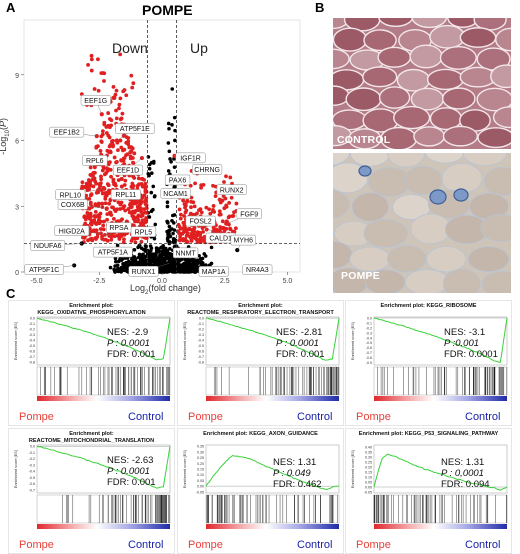 This screenshot has height=554, width=520. Describe the element at coordinates (483, 417) in the screenshot. I see `gsea-group-right-label: Control` at that location.